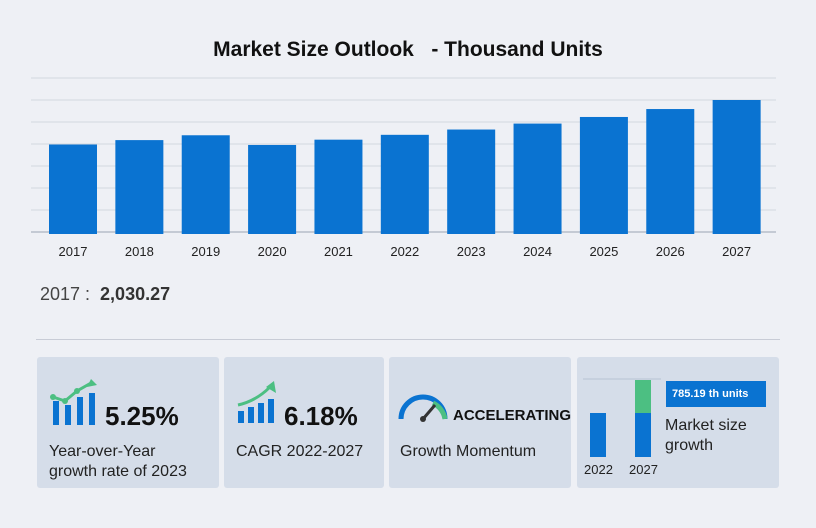 The height and width of the screenshot is (528, 816). Describe the element at coordinates (598, 469) in the screenshot. I see `mini-label-2022: 2022` at that location.